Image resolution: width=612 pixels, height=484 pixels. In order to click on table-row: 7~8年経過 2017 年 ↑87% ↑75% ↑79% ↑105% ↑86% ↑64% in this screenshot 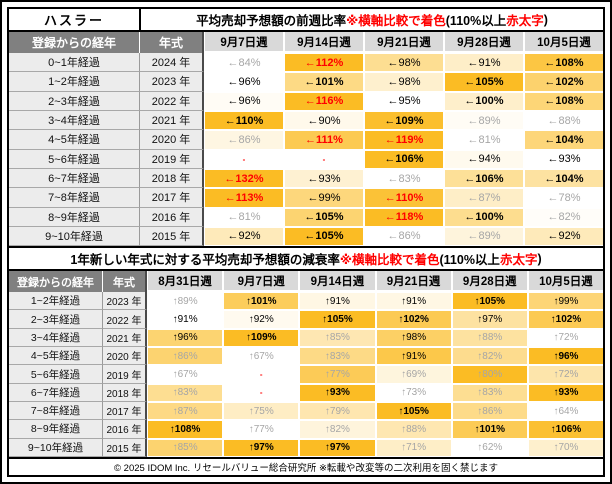, I will do `click(306, 411)`.